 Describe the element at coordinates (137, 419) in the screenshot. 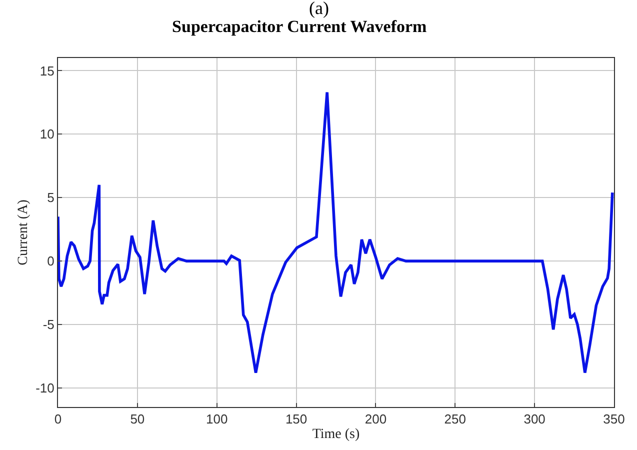

I see `x-tick-label: 50` at that location.